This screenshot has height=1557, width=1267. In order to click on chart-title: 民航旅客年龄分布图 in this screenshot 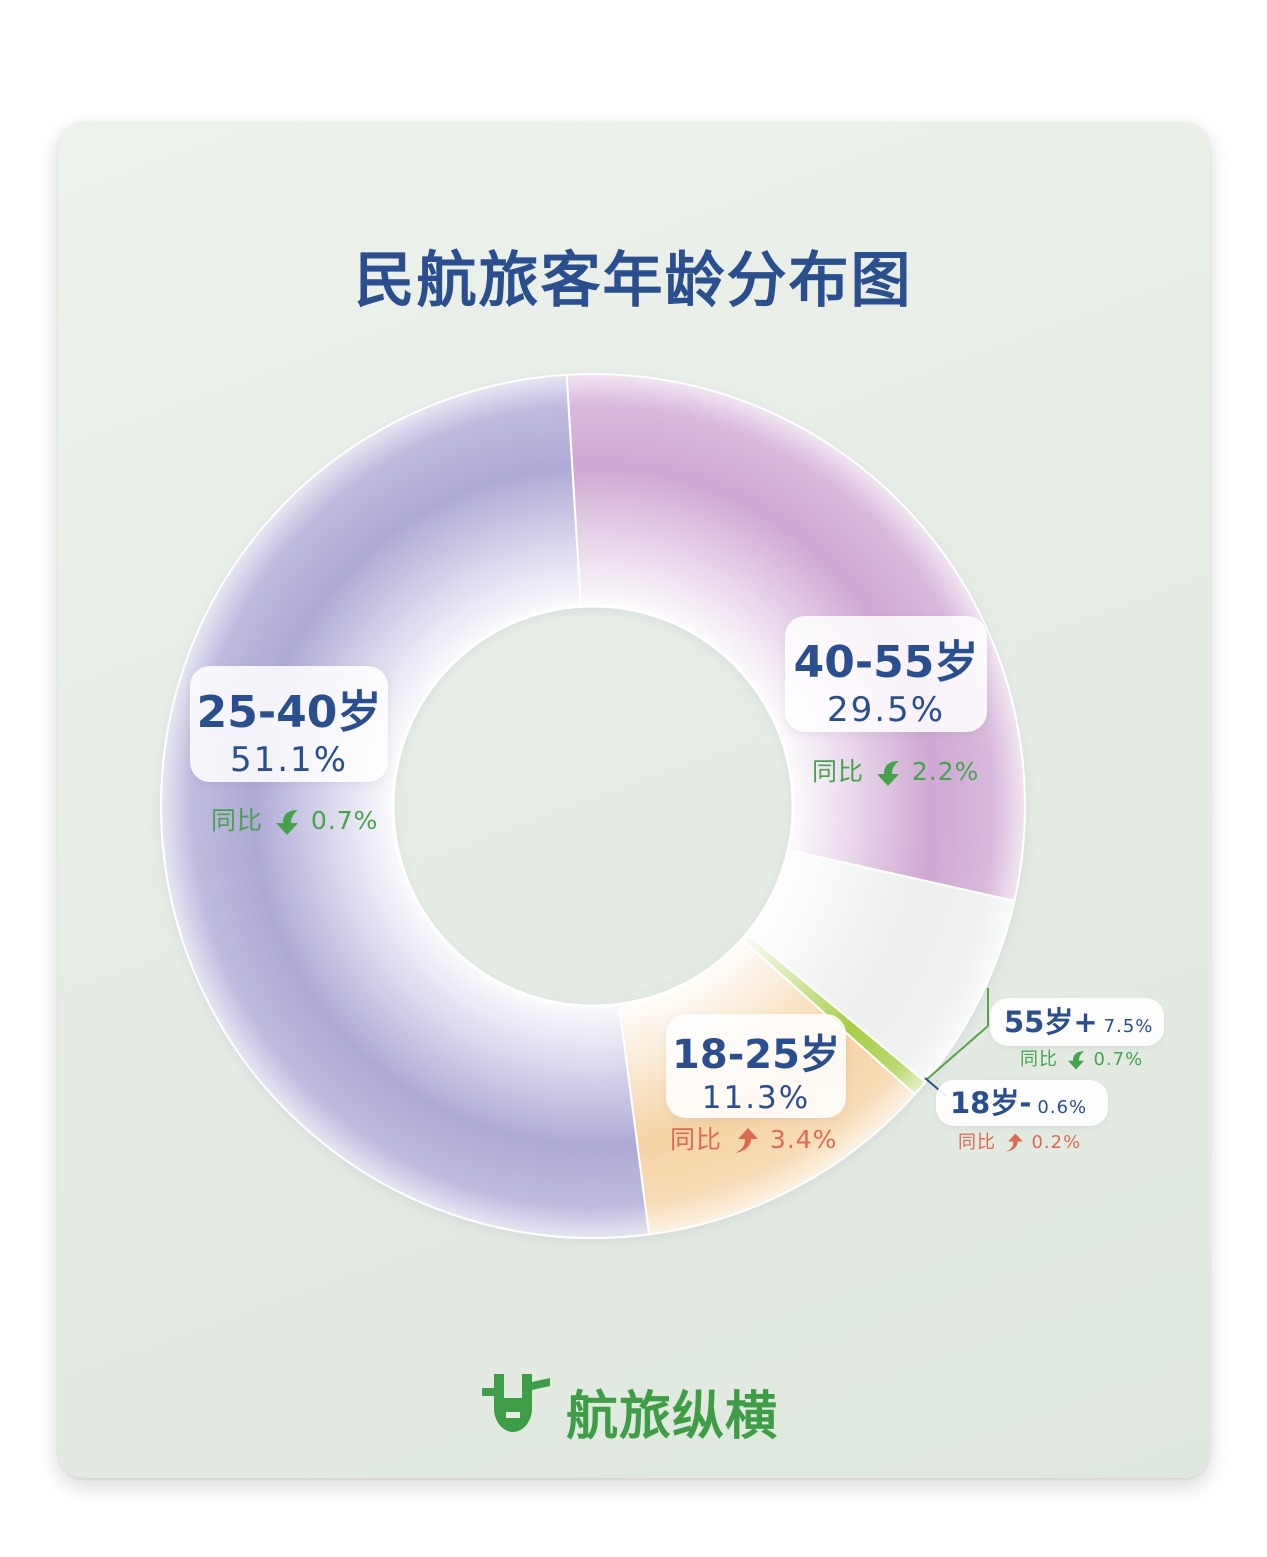, I will do `click(633, 281)`.